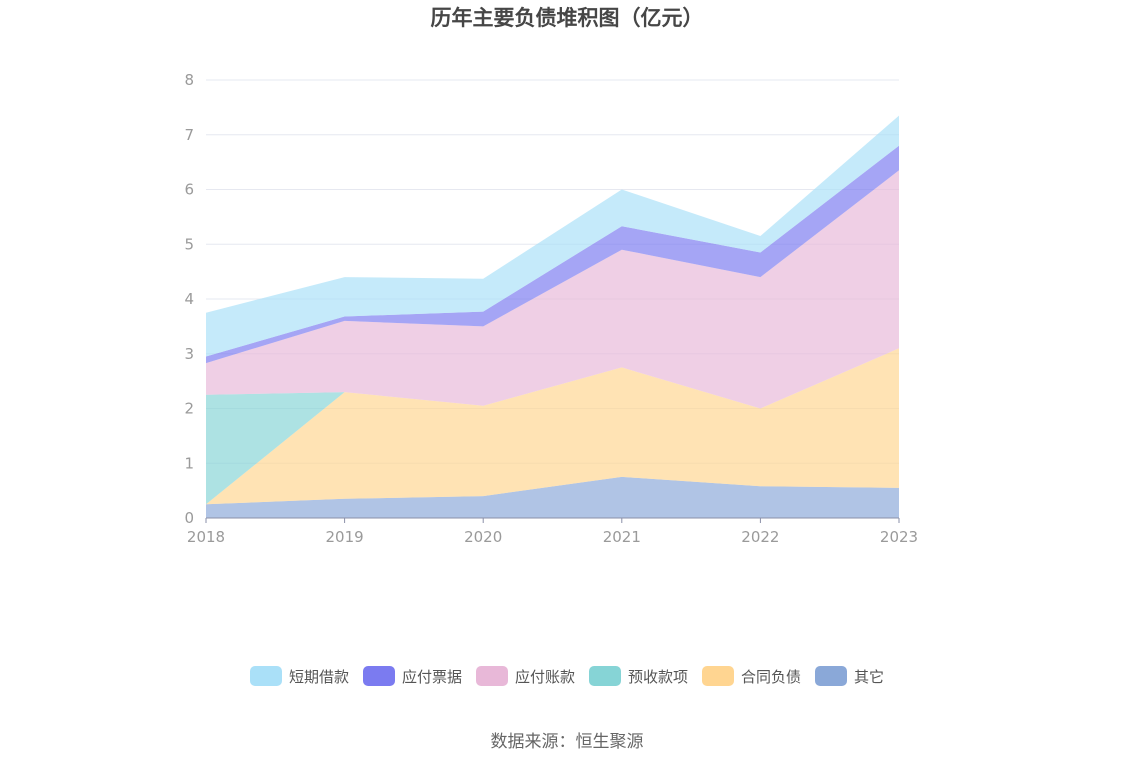  Describe the element at coordinates (189, 135) in the screenshot. I see `y-tick-label: 7` at that location.